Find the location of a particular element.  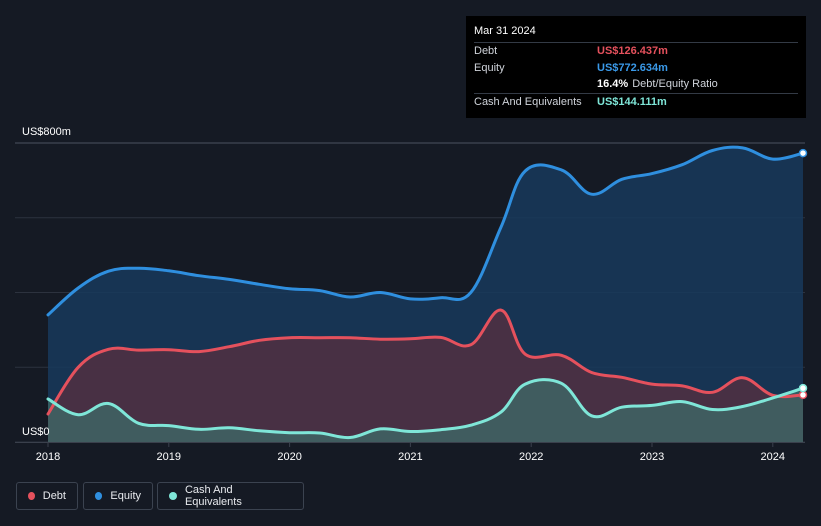

legend-cash-label: Cash And Equivalents is located at coordinates (213, 496).